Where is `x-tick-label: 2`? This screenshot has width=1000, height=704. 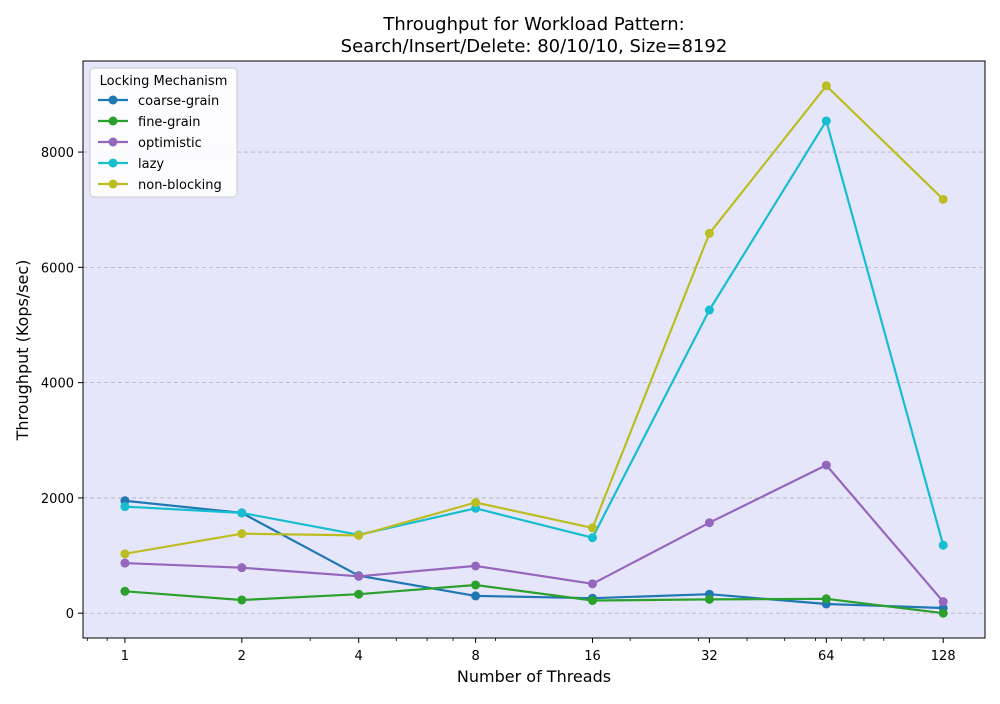 x-tick-label: 2 is located at coordinates (242, 656).